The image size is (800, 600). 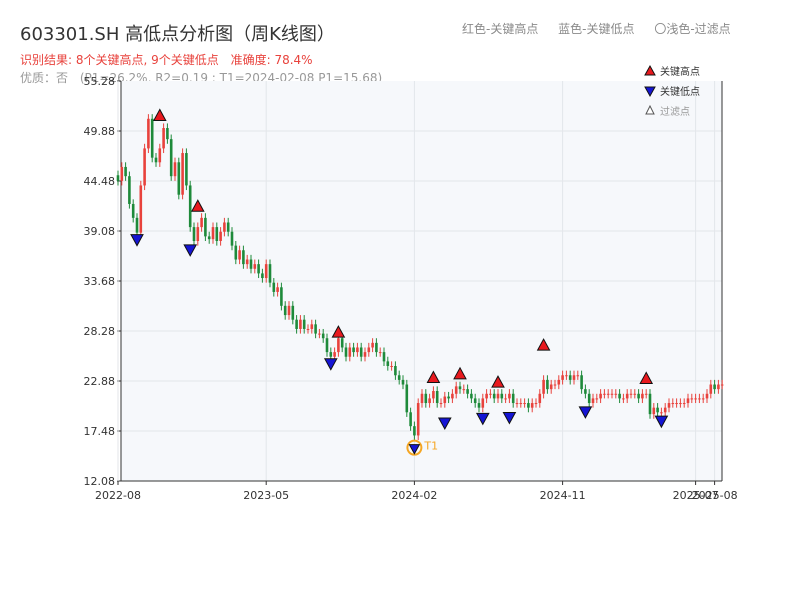 I want to click on x-tick-label: 2023-05, so click(x=266, y=495).